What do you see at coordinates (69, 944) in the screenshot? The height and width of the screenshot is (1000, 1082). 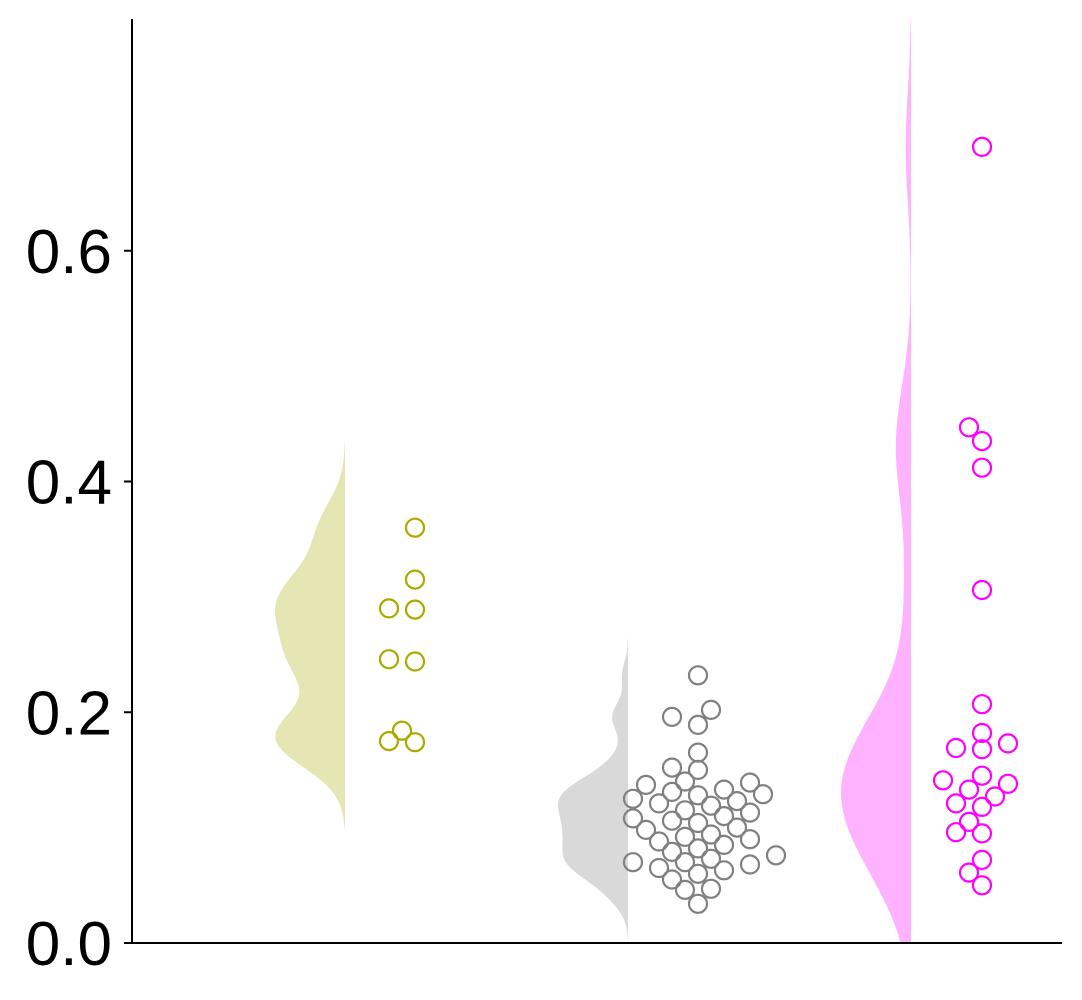 I see `y-tick-label: 0.0` at bounding box center [69, 944].